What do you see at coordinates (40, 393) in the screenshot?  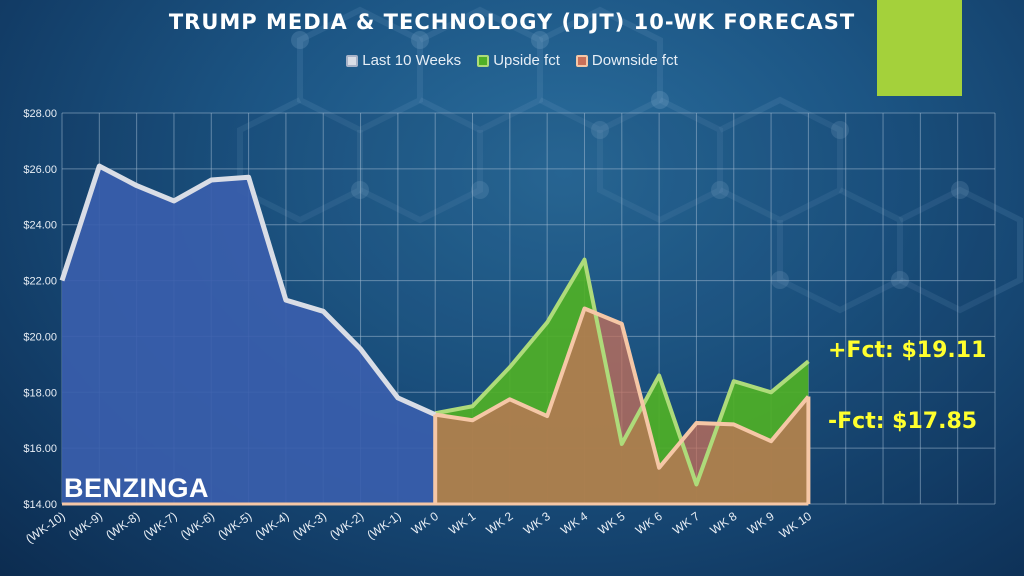 I see `y-tick-label: $18.00` at bounding box center [40, 393].